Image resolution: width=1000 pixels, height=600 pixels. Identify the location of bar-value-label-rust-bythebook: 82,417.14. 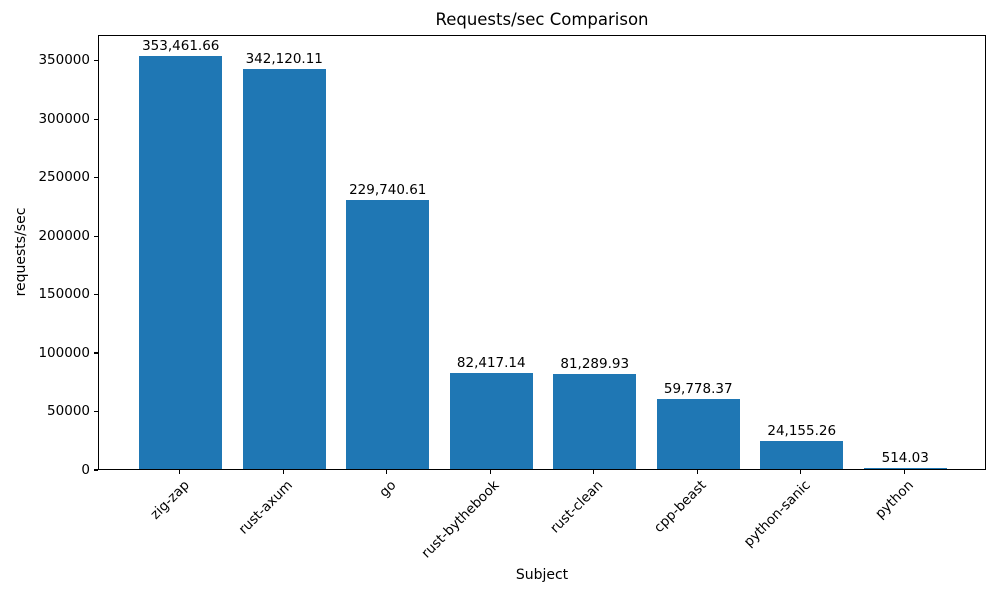
(491, 362).